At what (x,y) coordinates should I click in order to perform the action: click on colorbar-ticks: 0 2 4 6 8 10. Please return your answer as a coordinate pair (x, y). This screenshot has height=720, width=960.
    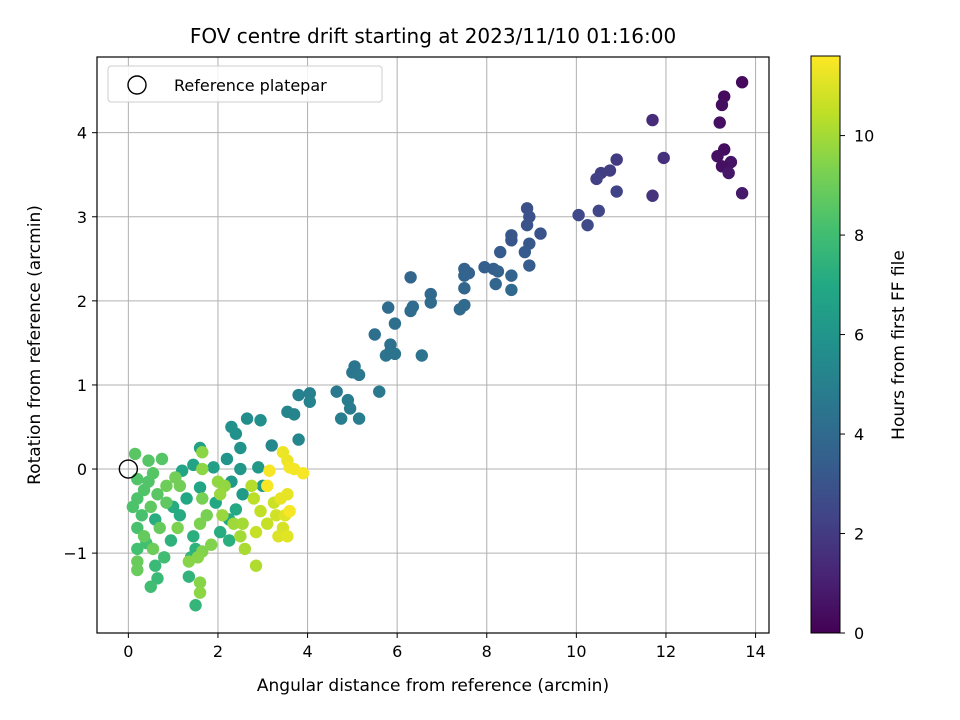
    Looking at the image, I should click on (857, 385).